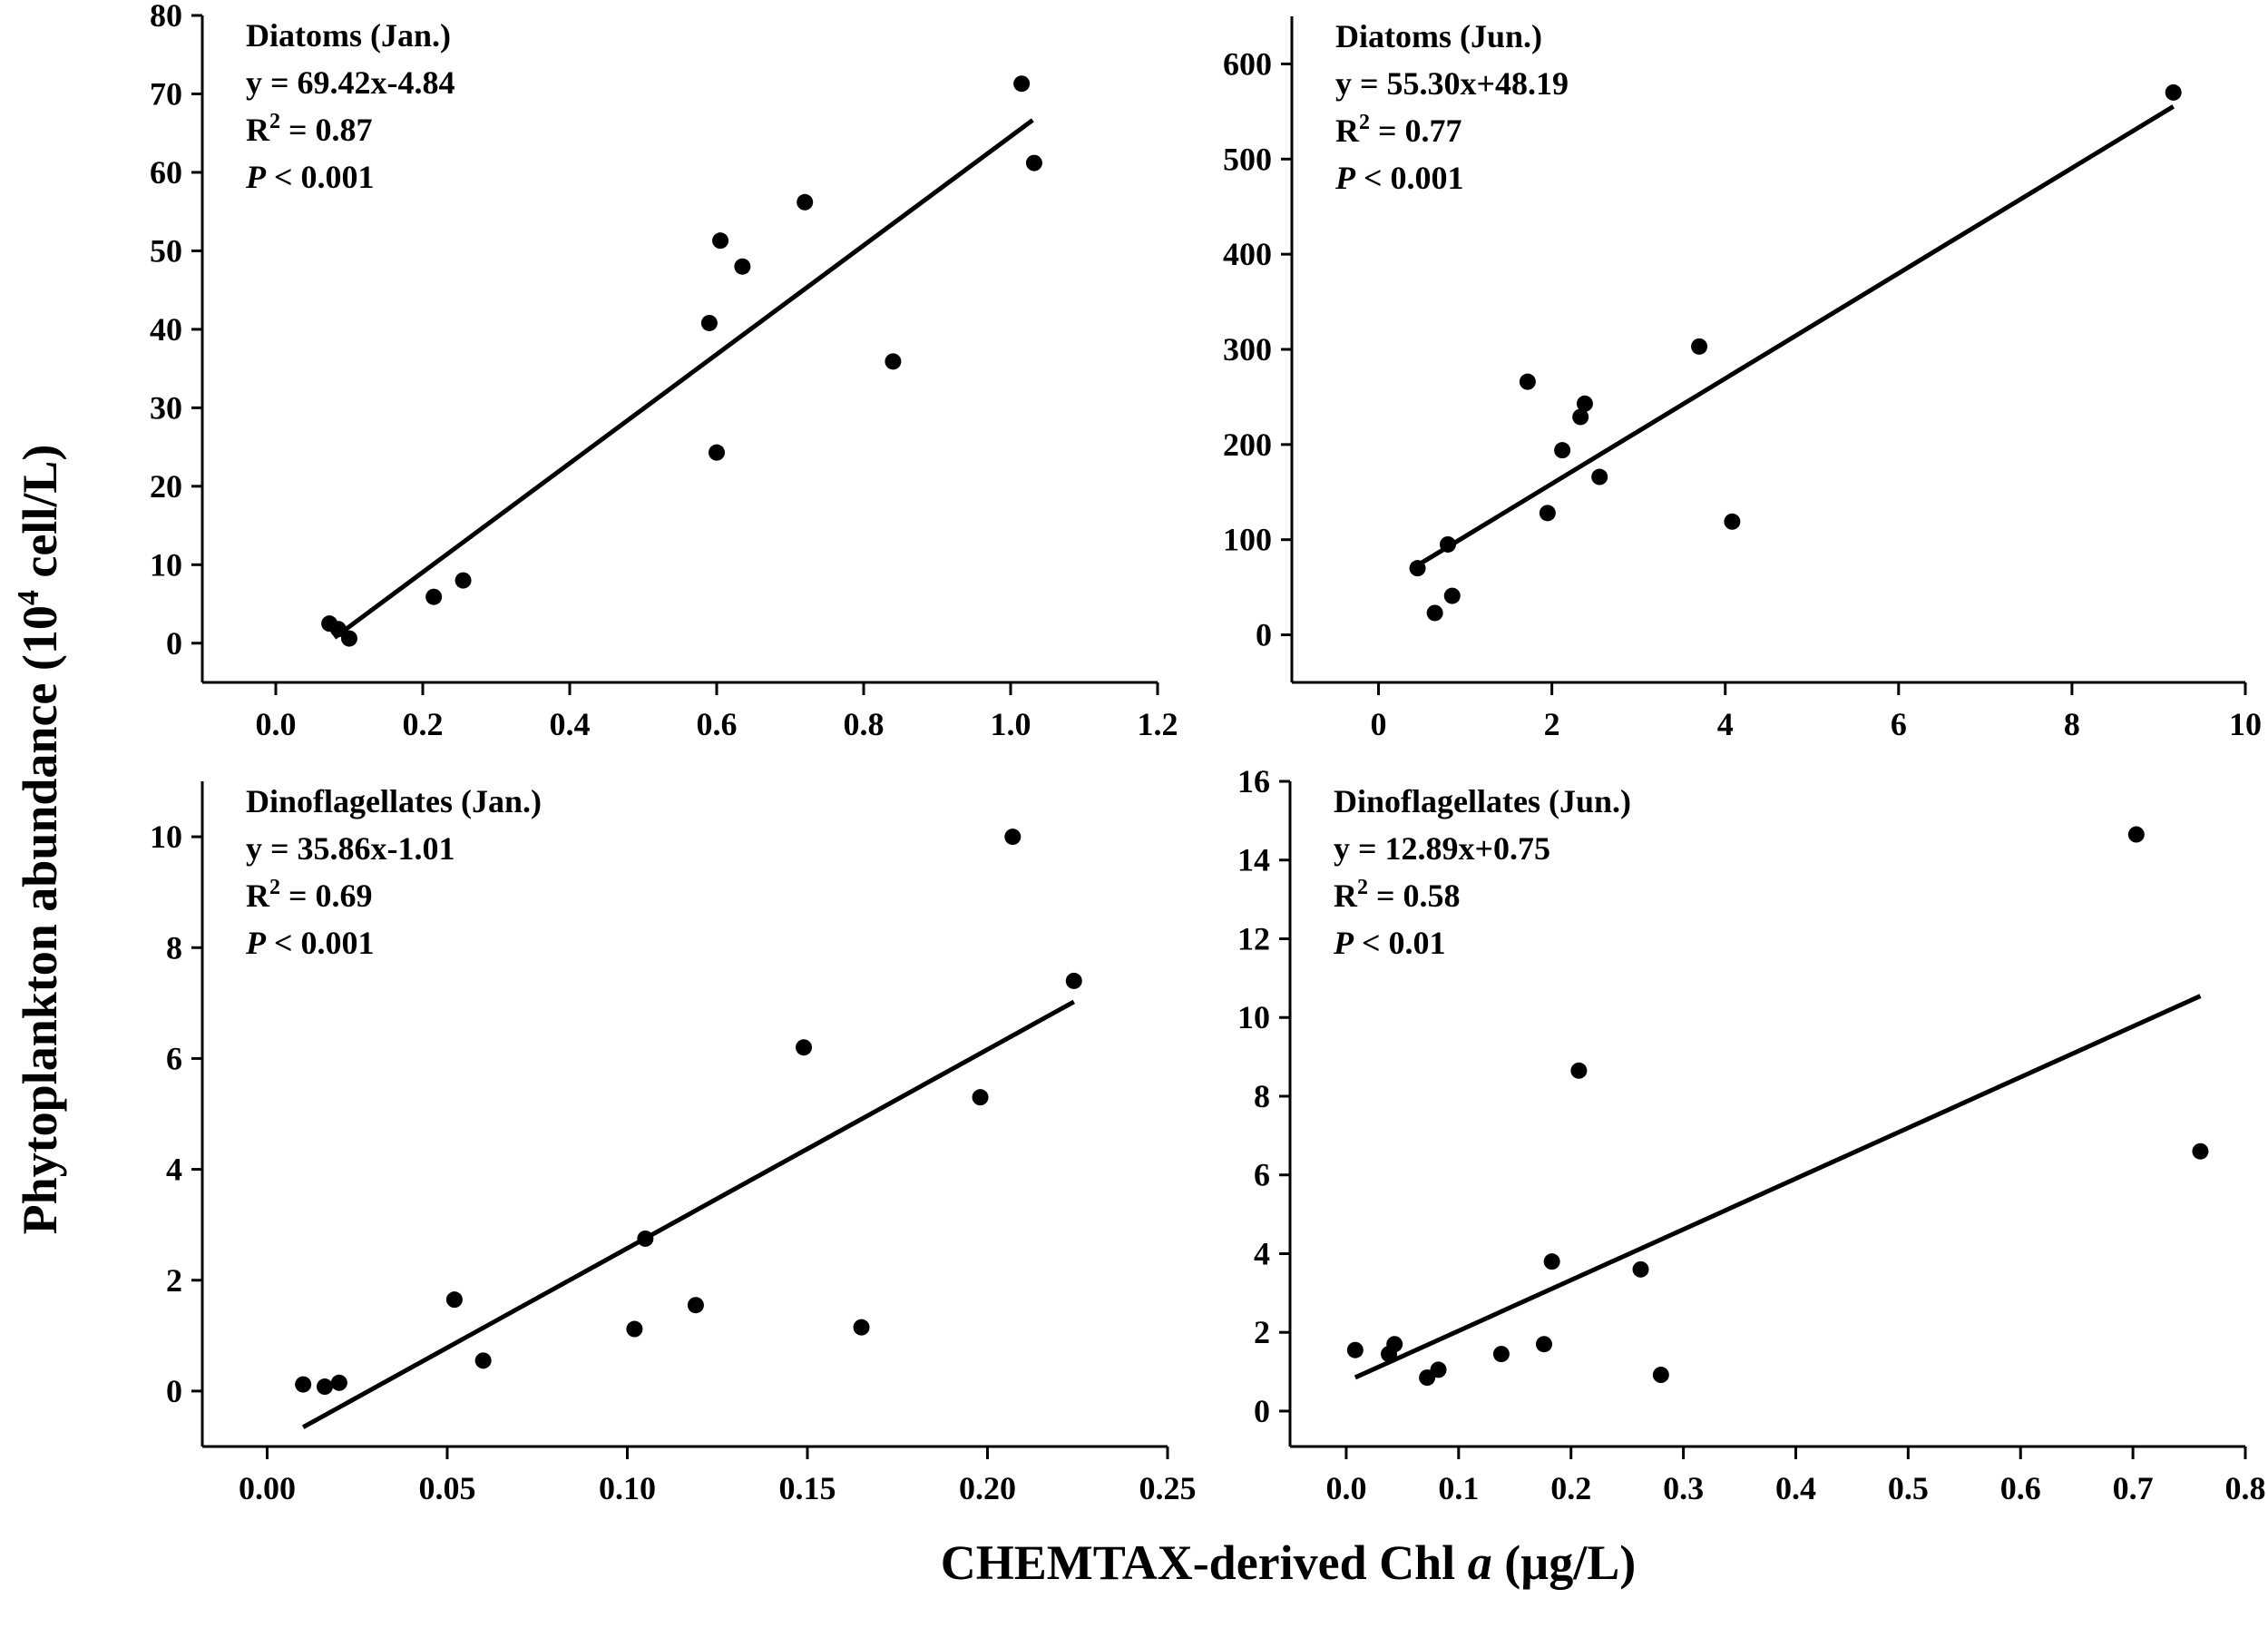  I want to click on x-tick-label: 0.5, so click(1908, 1488).